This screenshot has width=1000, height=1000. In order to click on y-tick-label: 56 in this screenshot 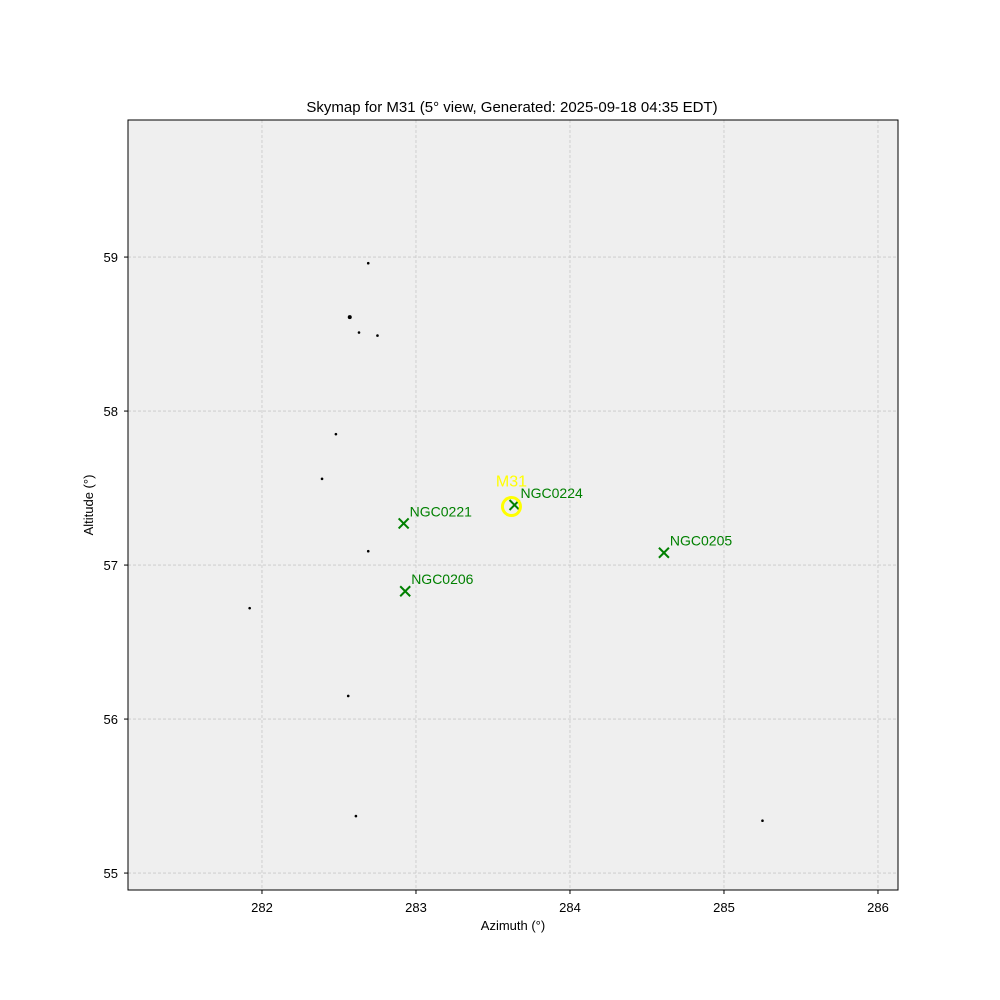, I will do `click(111, 719)`.